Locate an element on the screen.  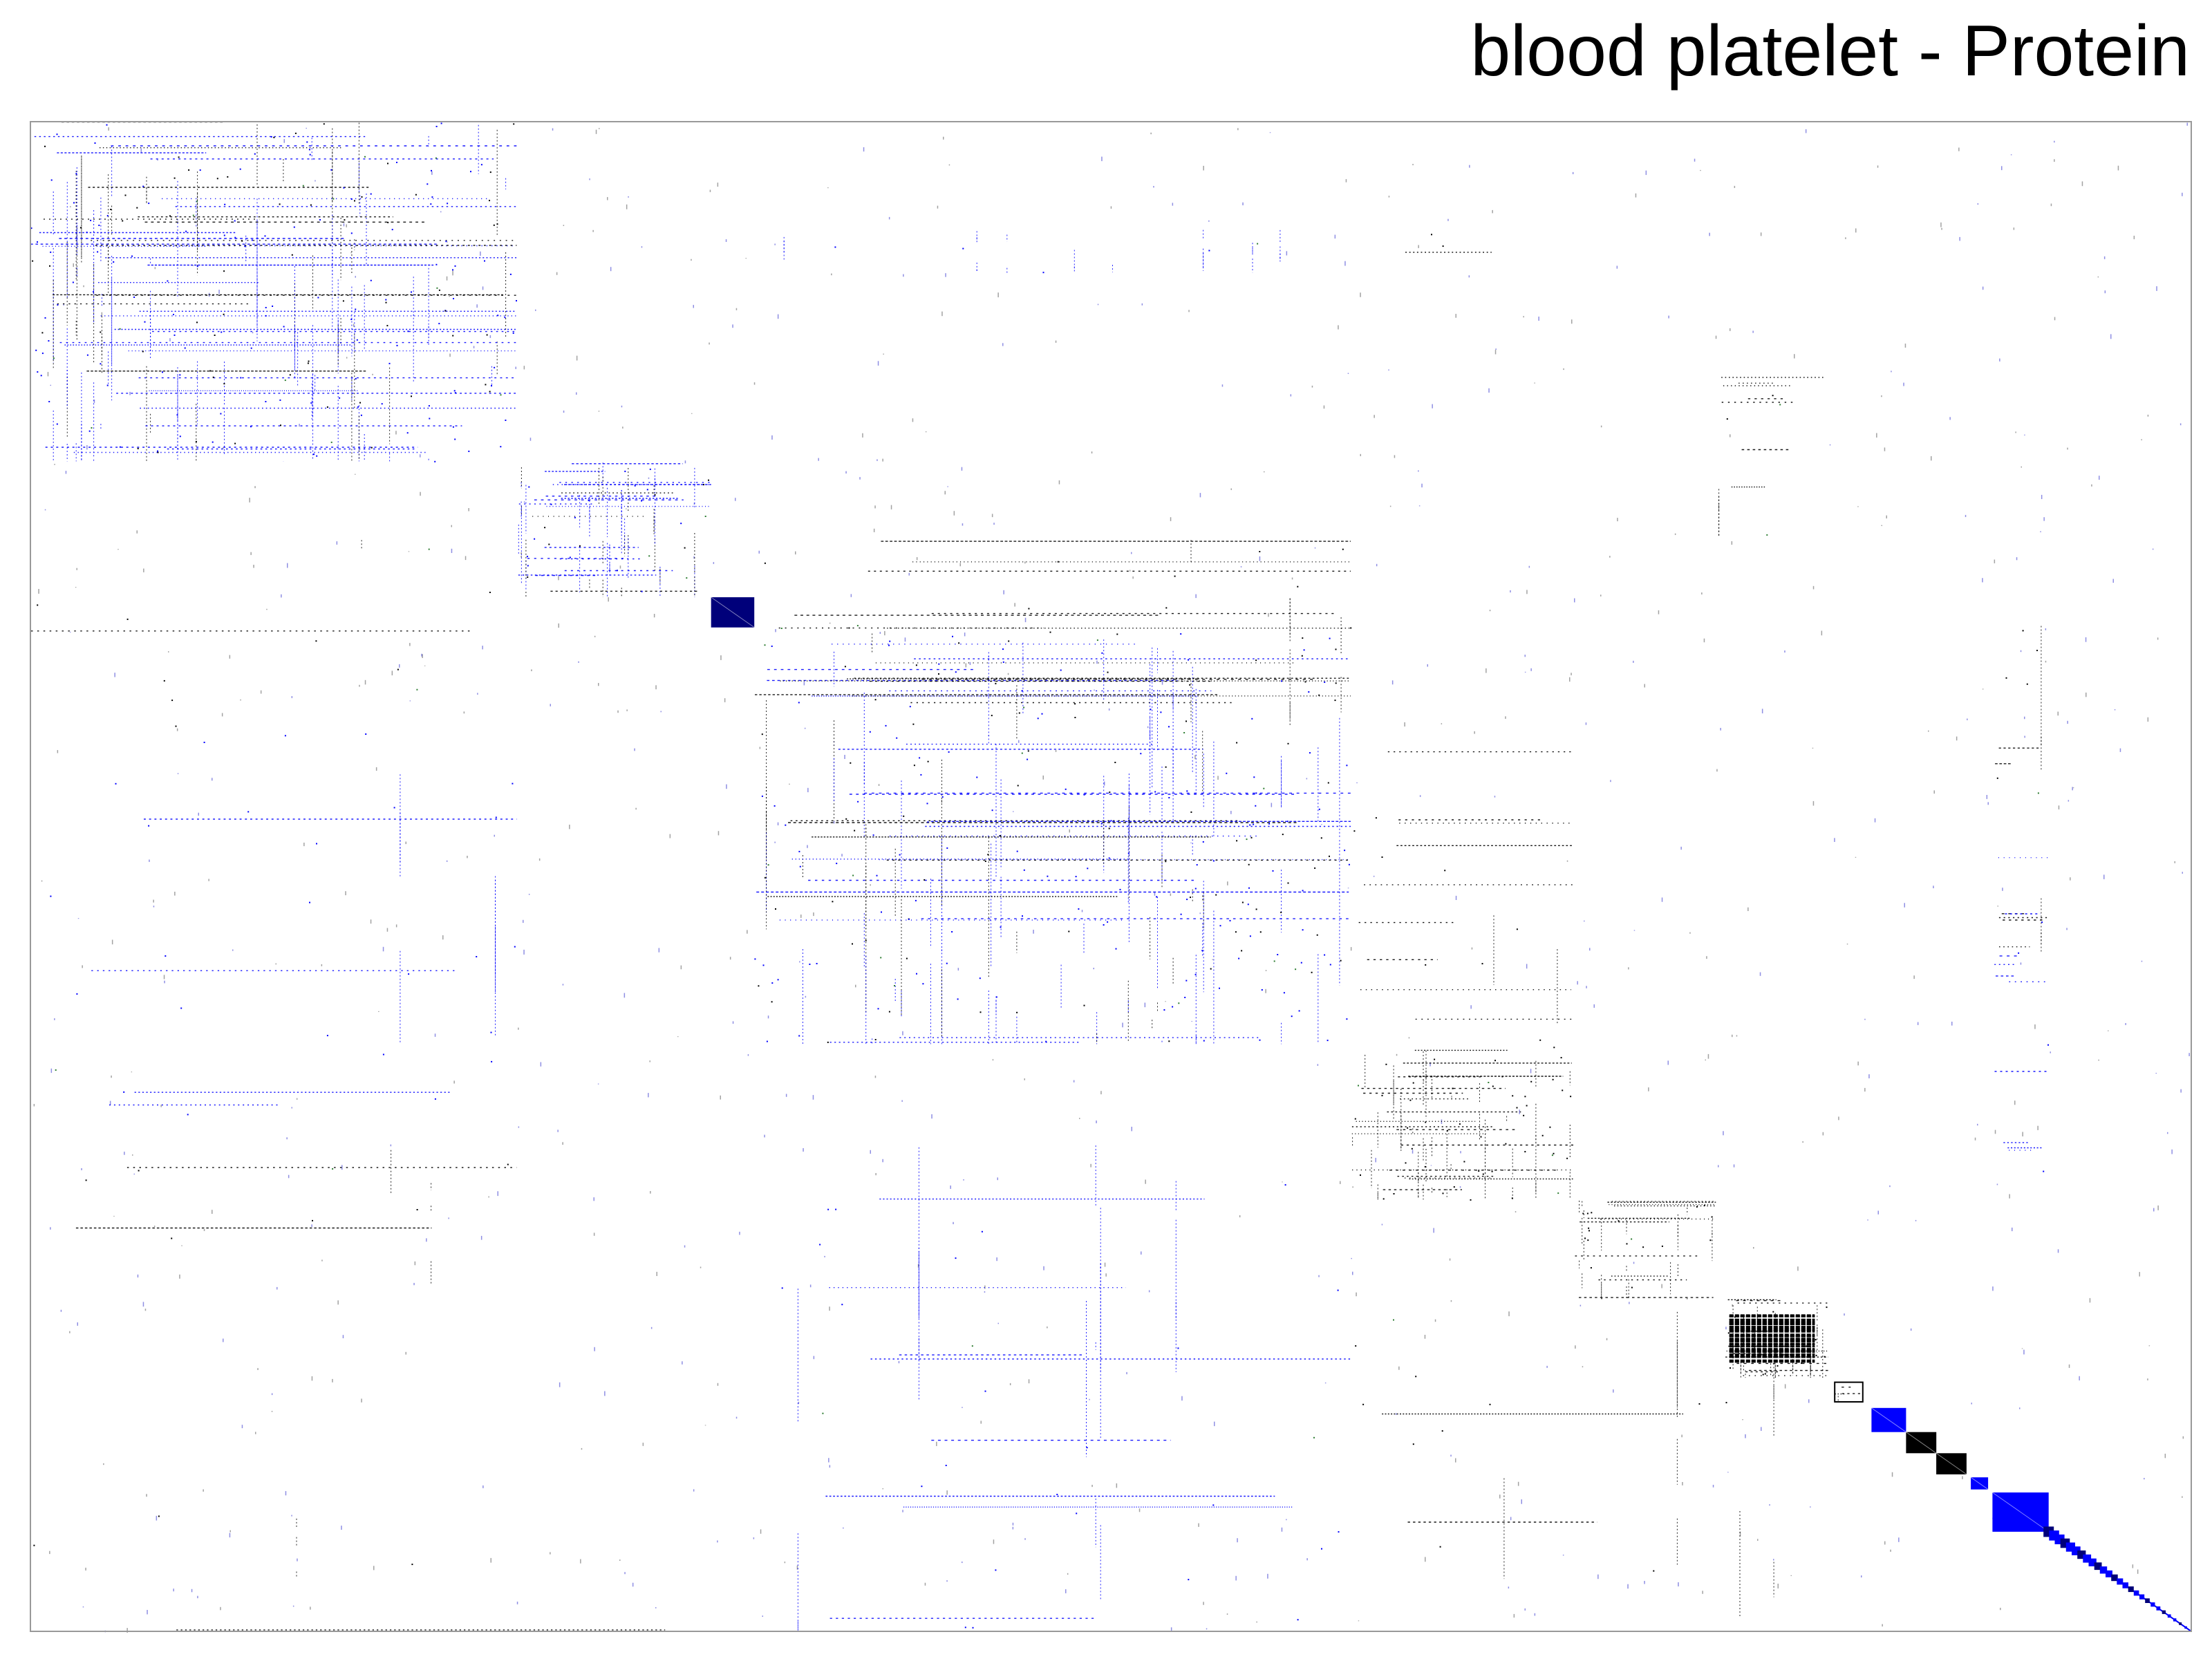
chart-title: blood platelet - Protein is located at coordinates (1830, 51).